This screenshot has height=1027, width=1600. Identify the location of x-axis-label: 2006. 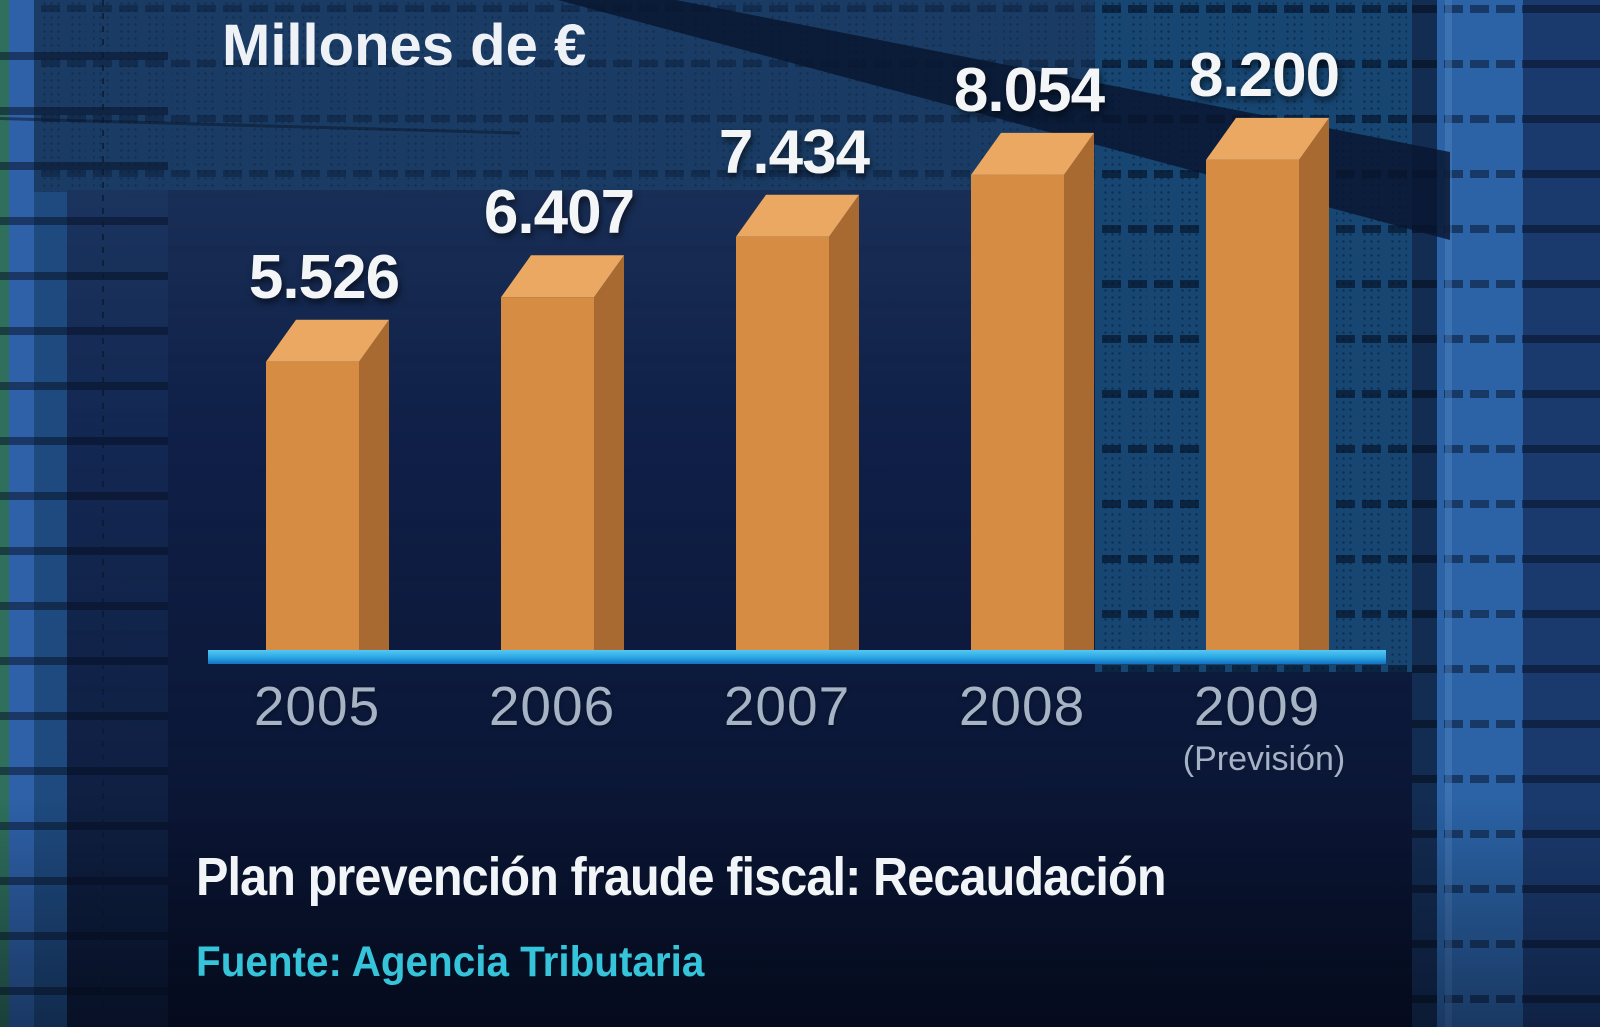
(552, 706).